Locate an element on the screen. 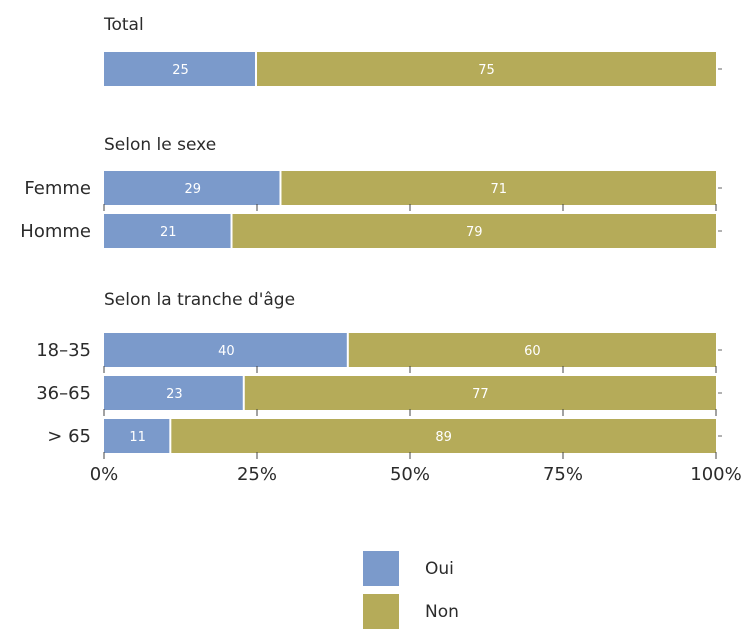 The image size is (746, 642). bar-value-label: 77 is located at coordinates (480, 394).